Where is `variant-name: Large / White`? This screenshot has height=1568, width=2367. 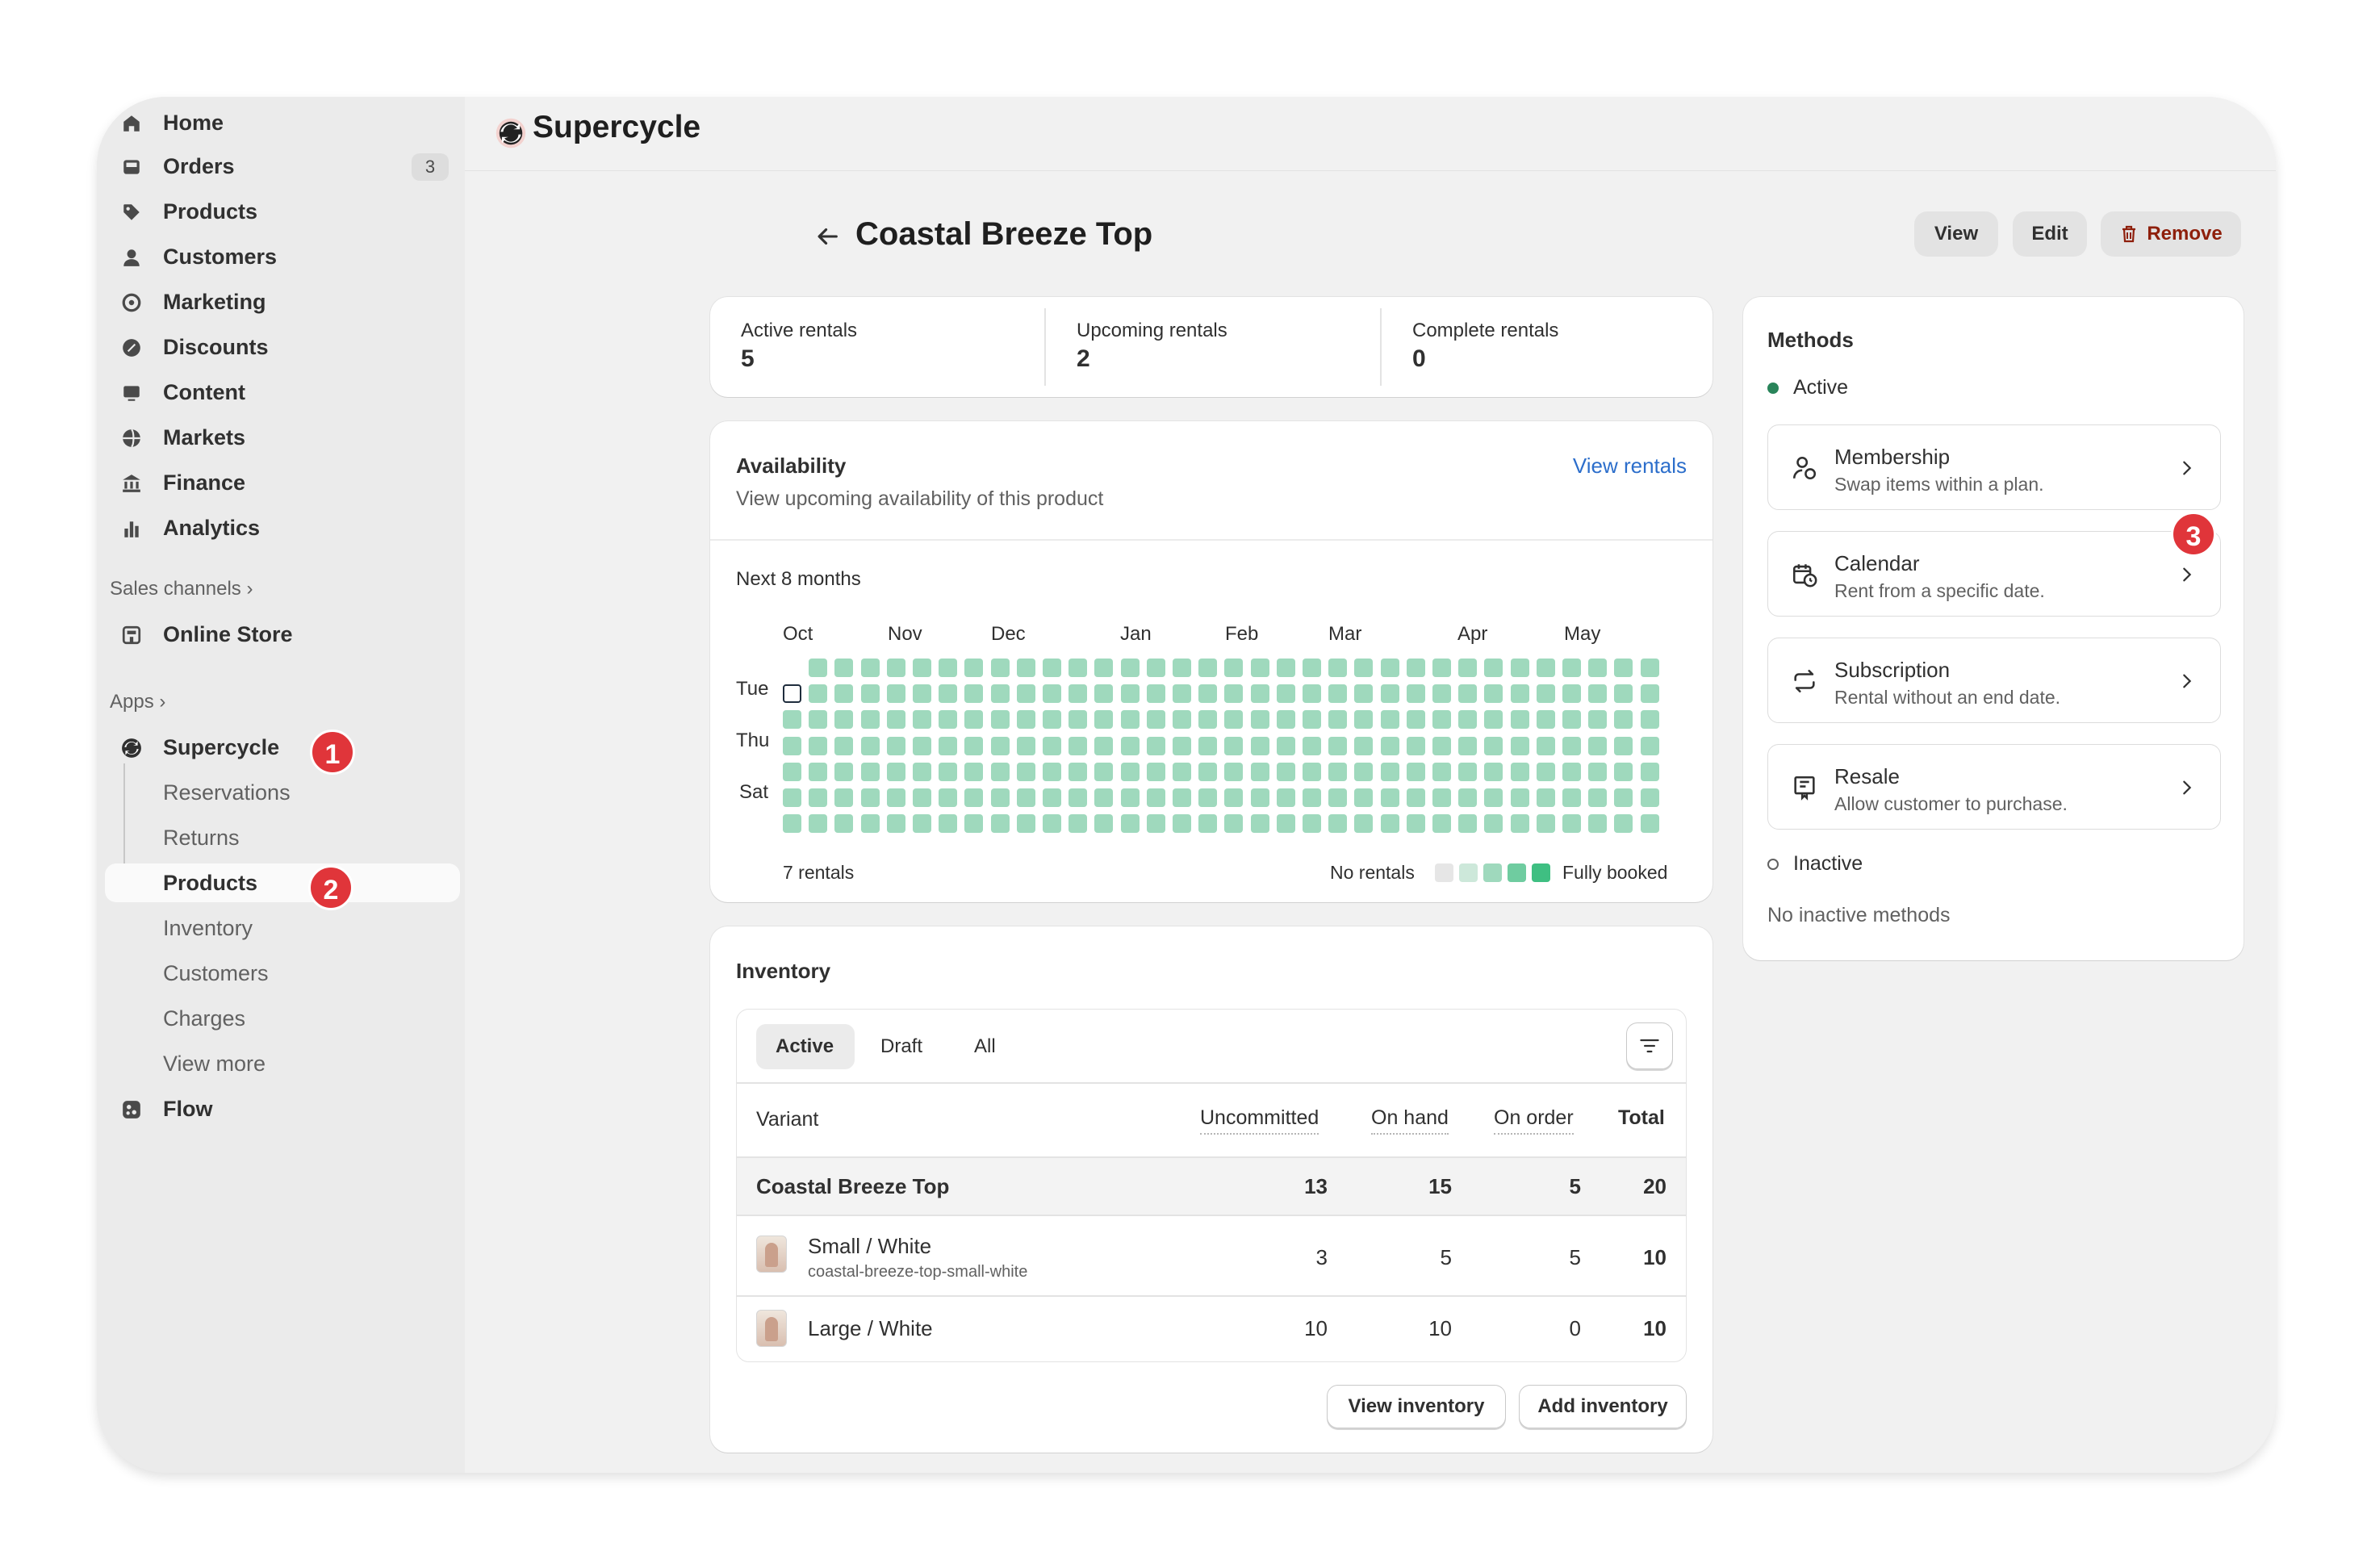
variant-name: Large / White is located at coordinates (870, 1328).